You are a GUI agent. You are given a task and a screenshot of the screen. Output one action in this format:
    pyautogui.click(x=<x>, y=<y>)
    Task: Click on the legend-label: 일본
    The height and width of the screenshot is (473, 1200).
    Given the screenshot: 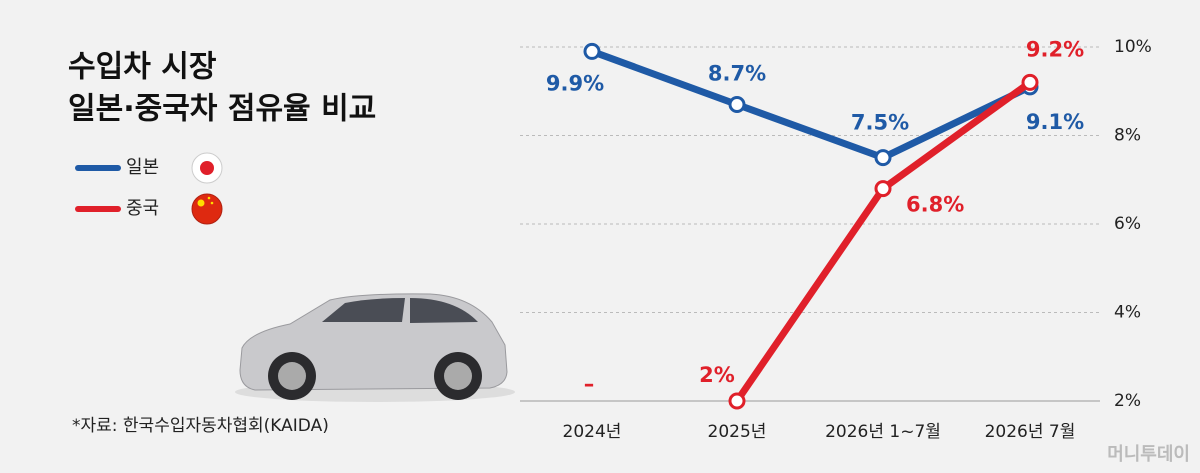 What is the action you would take?
    pyautogui.click(x=142, y=167)
    